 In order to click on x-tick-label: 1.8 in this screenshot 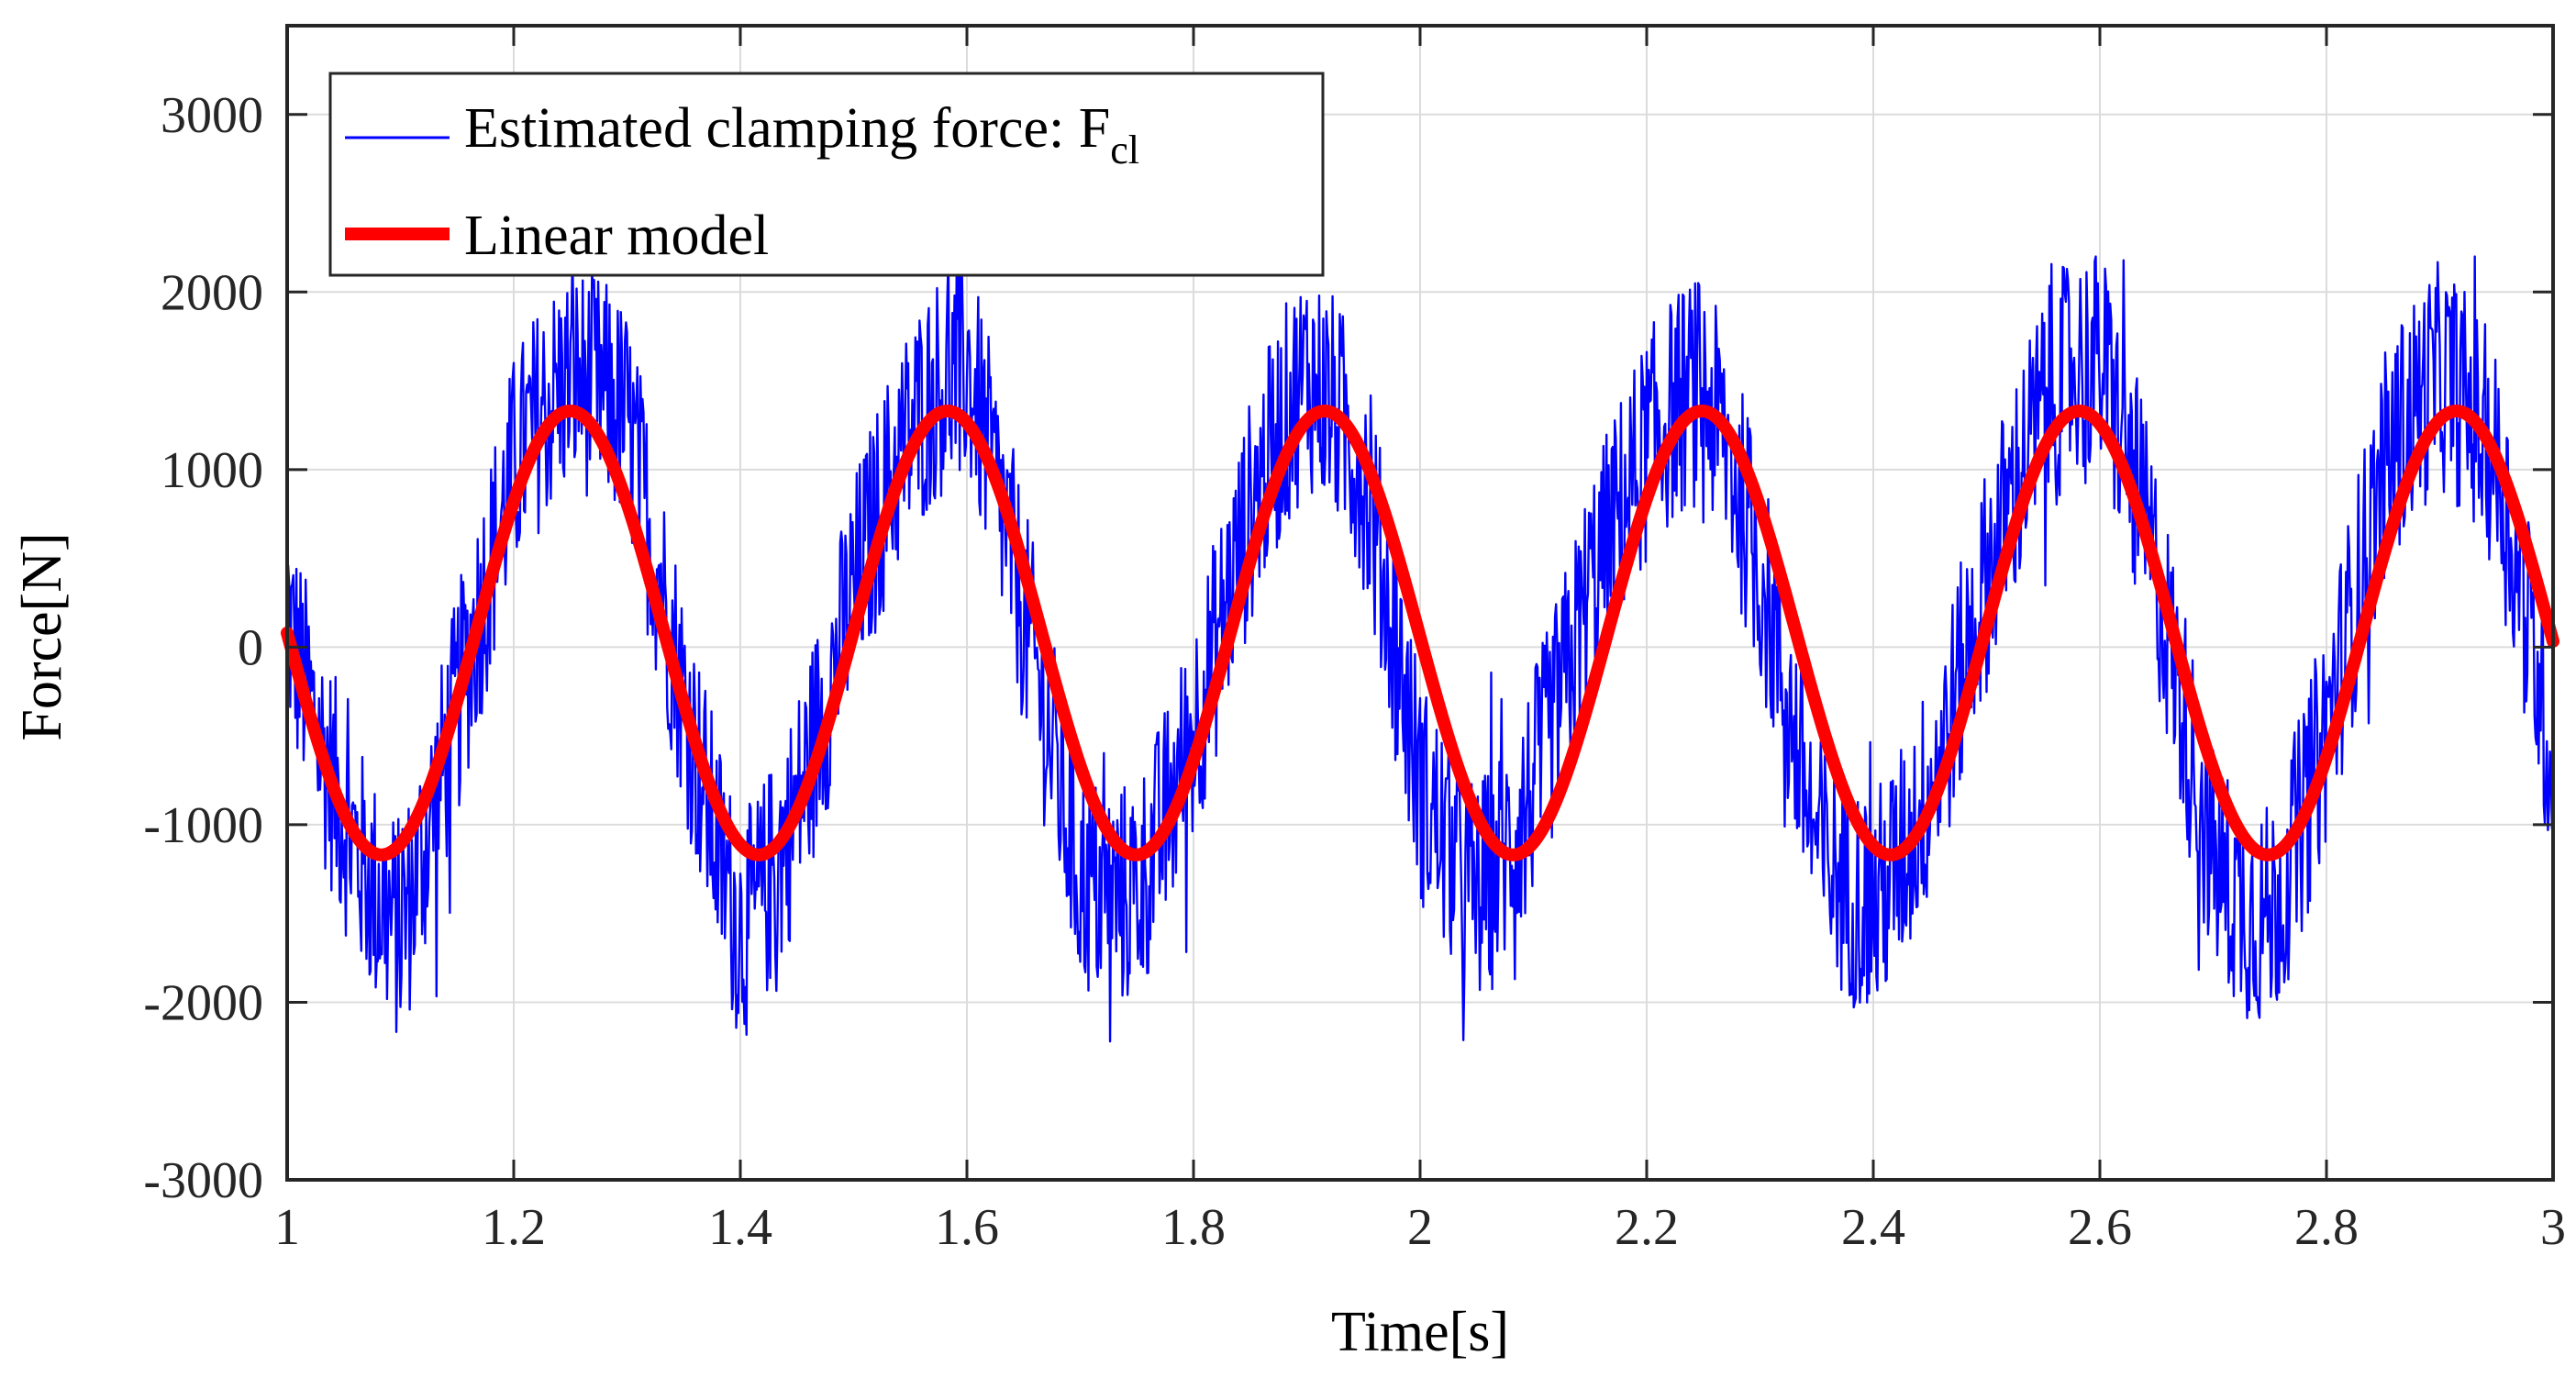, I will do `click(1193, 1228)`.